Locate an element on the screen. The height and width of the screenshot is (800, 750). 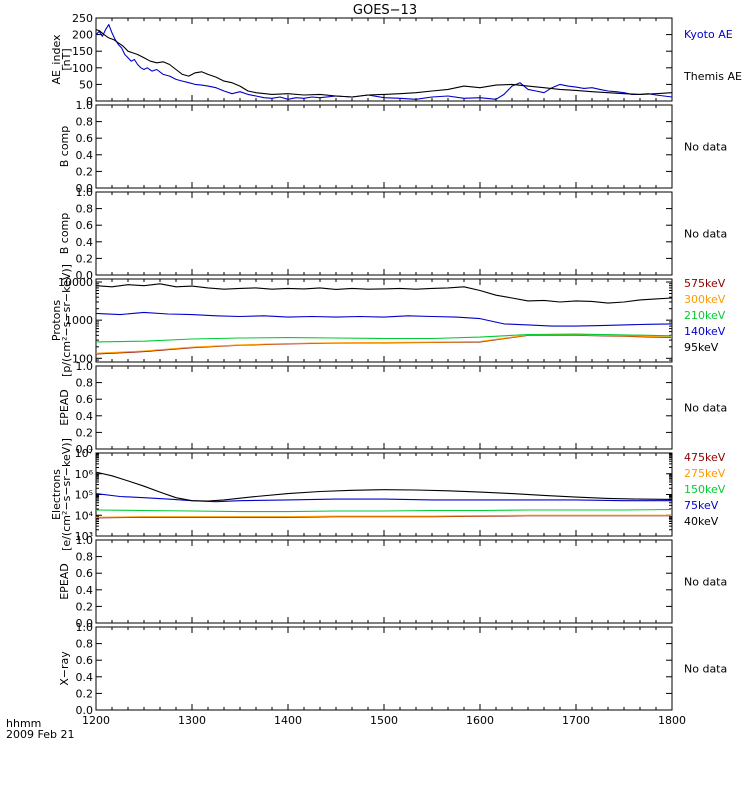
x-tick-label: 1700 is located at coordinates (576, 720).